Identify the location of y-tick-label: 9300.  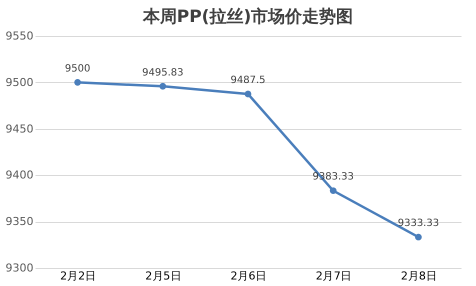
(20, 268).